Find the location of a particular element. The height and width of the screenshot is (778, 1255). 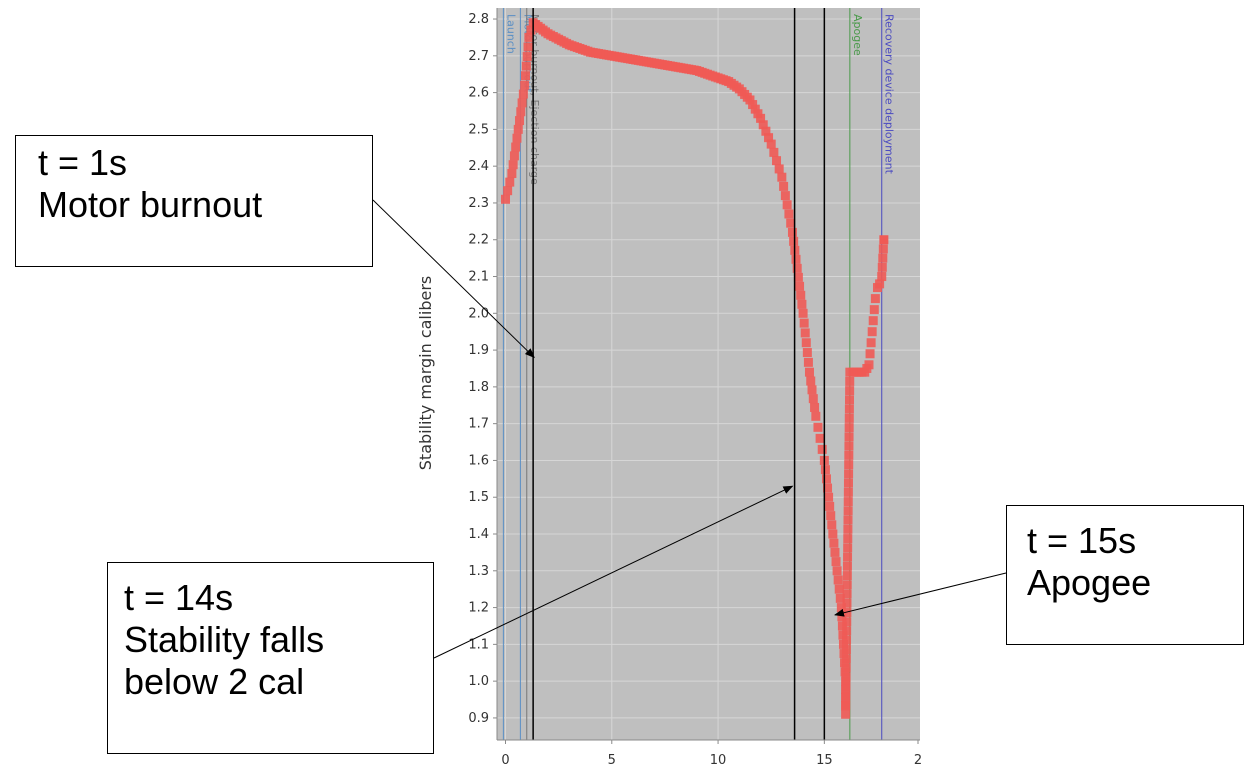

y-tick-label: 2.3 is located at coordinates (478, 203).